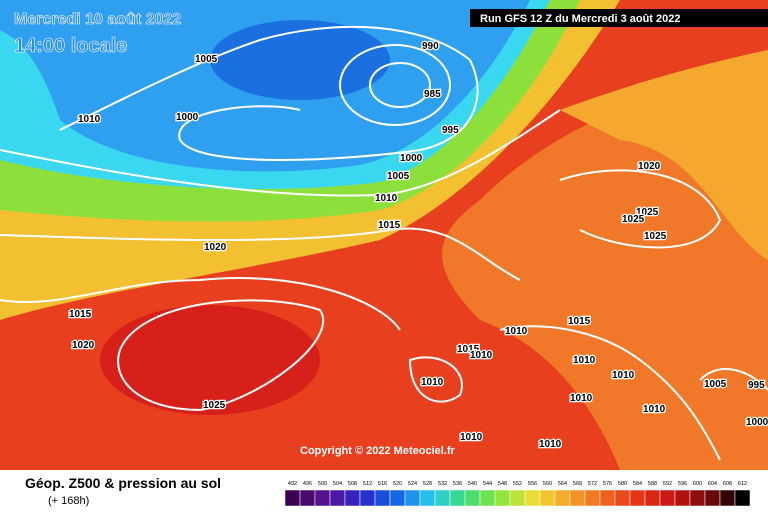  What do you see at coordinates (382, 484) in the screenshot?
I see `scale-label: 516` at bounding box center [382, 484].